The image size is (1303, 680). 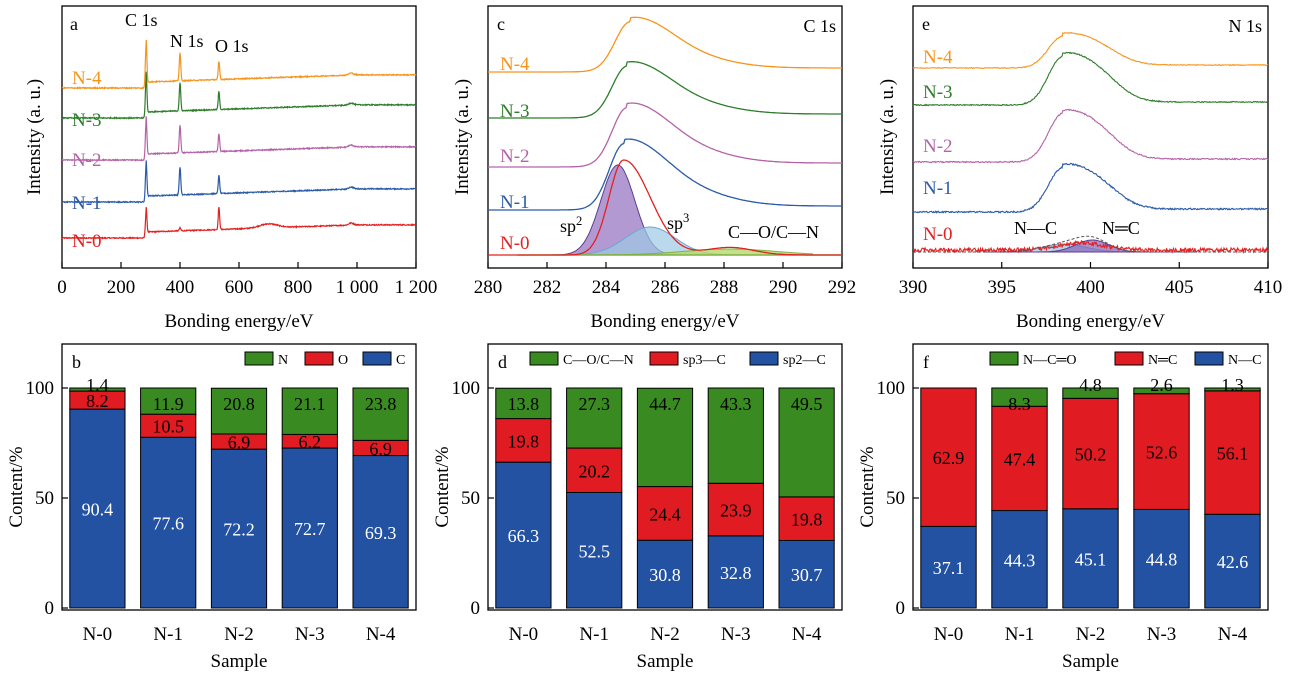 I want to click on panel-f-value-label: 56.1, so click(x=1233, y=454).